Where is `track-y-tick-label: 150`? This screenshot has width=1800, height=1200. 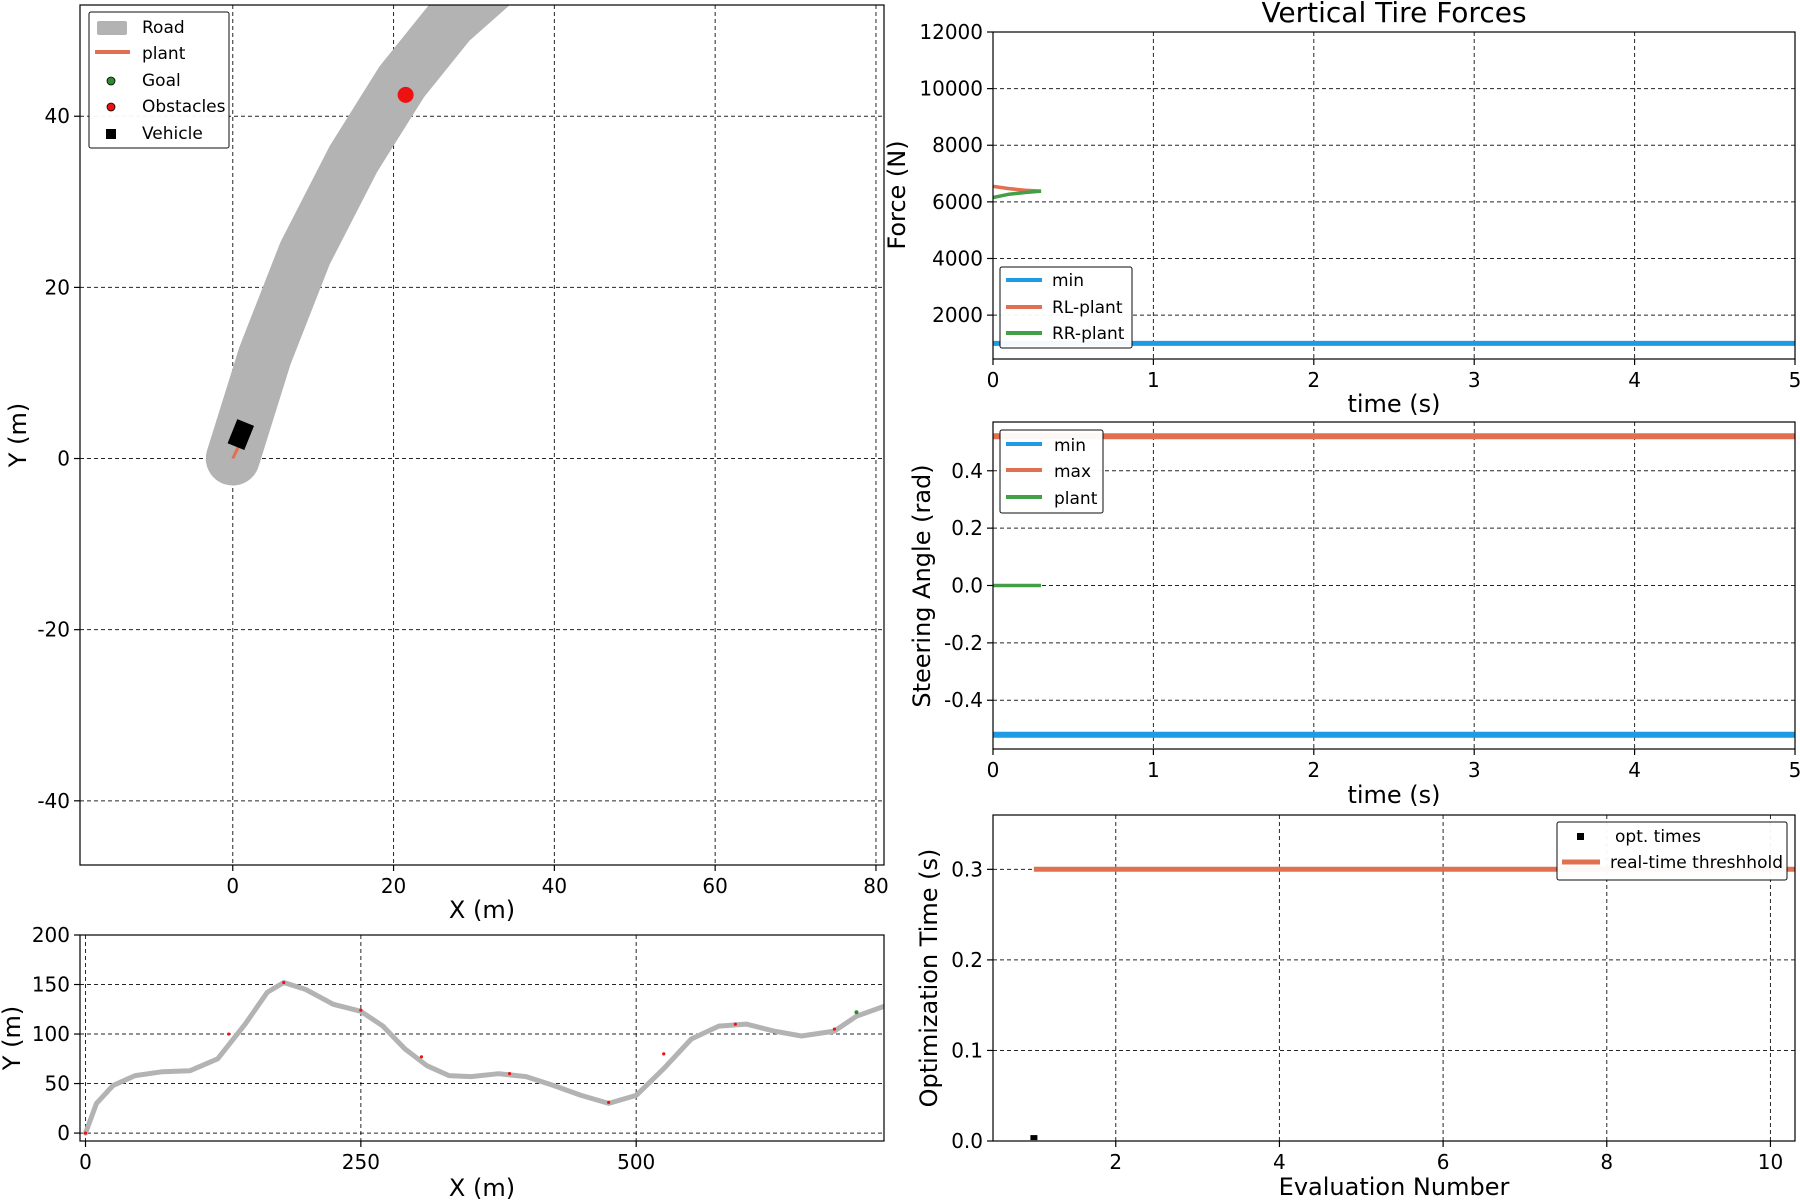 track-y-tick-label: 150 is located at coordinates (51, 985).